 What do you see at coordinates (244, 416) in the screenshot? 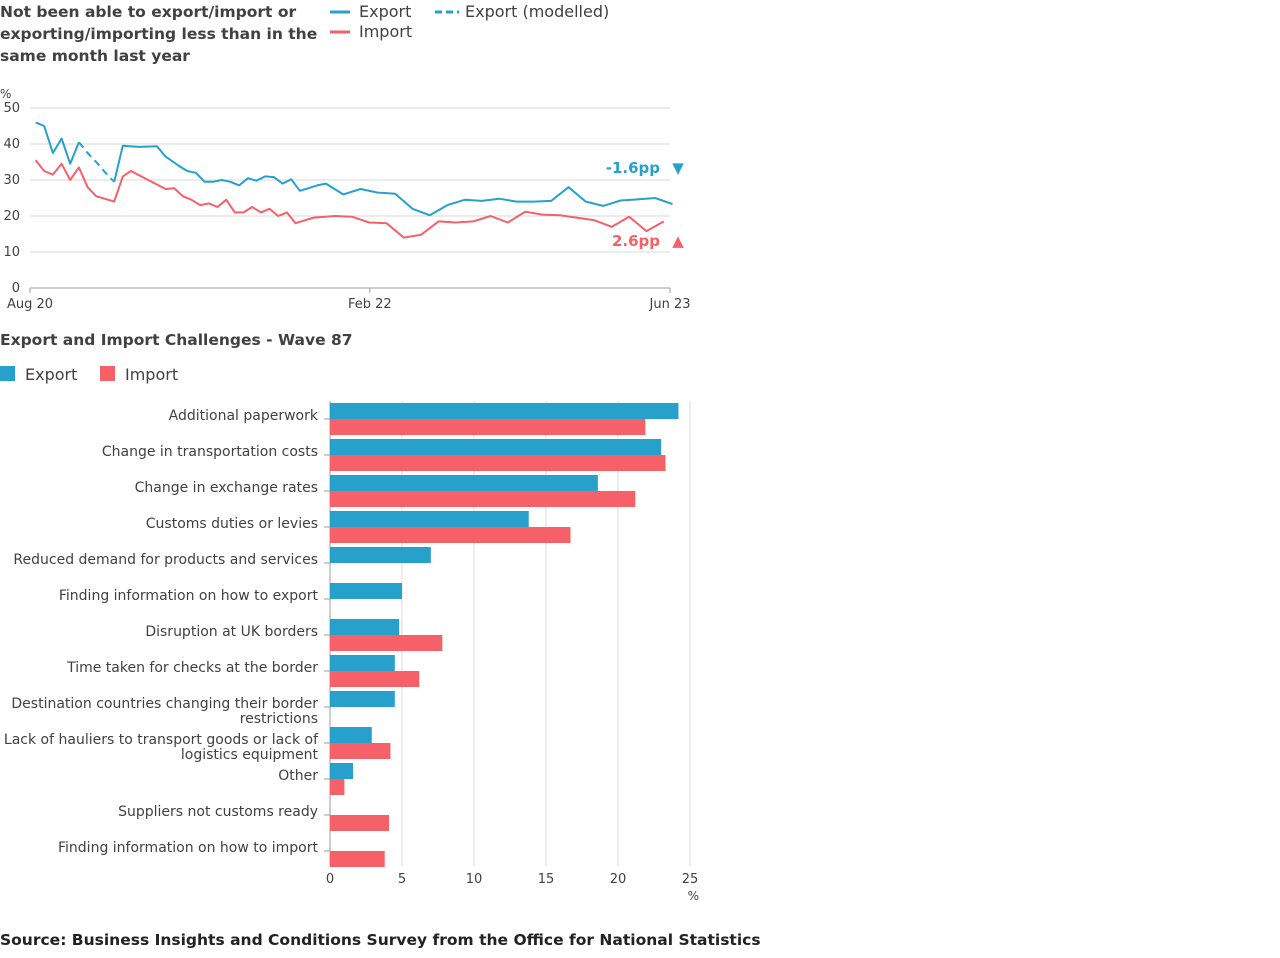
I see `bar-category-label: Additional paperwork` at bounding box center [244, 416].